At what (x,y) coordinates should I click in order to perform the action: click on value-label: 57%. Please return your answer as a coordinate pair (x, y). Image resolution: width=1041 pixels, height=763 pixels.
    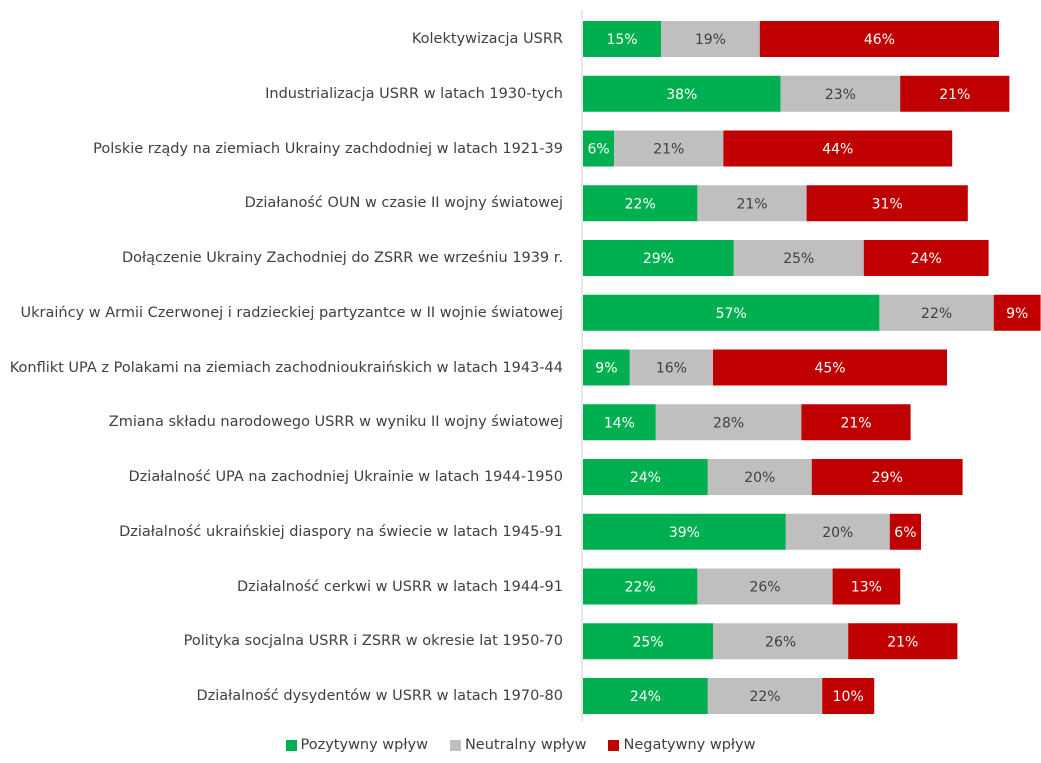
    Looking at the image, I should click on (731, 314).